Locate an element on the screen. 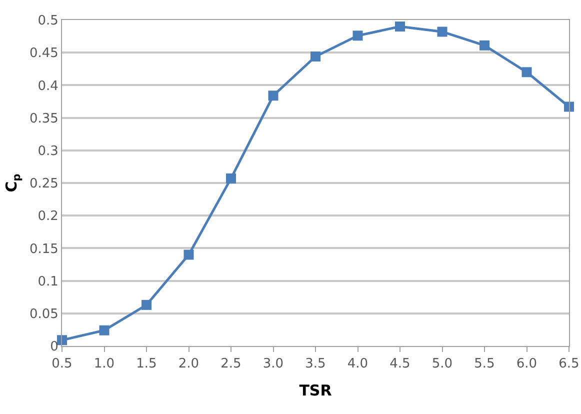  x-tick-label: 3.5 is located at coordinates (315, 364).